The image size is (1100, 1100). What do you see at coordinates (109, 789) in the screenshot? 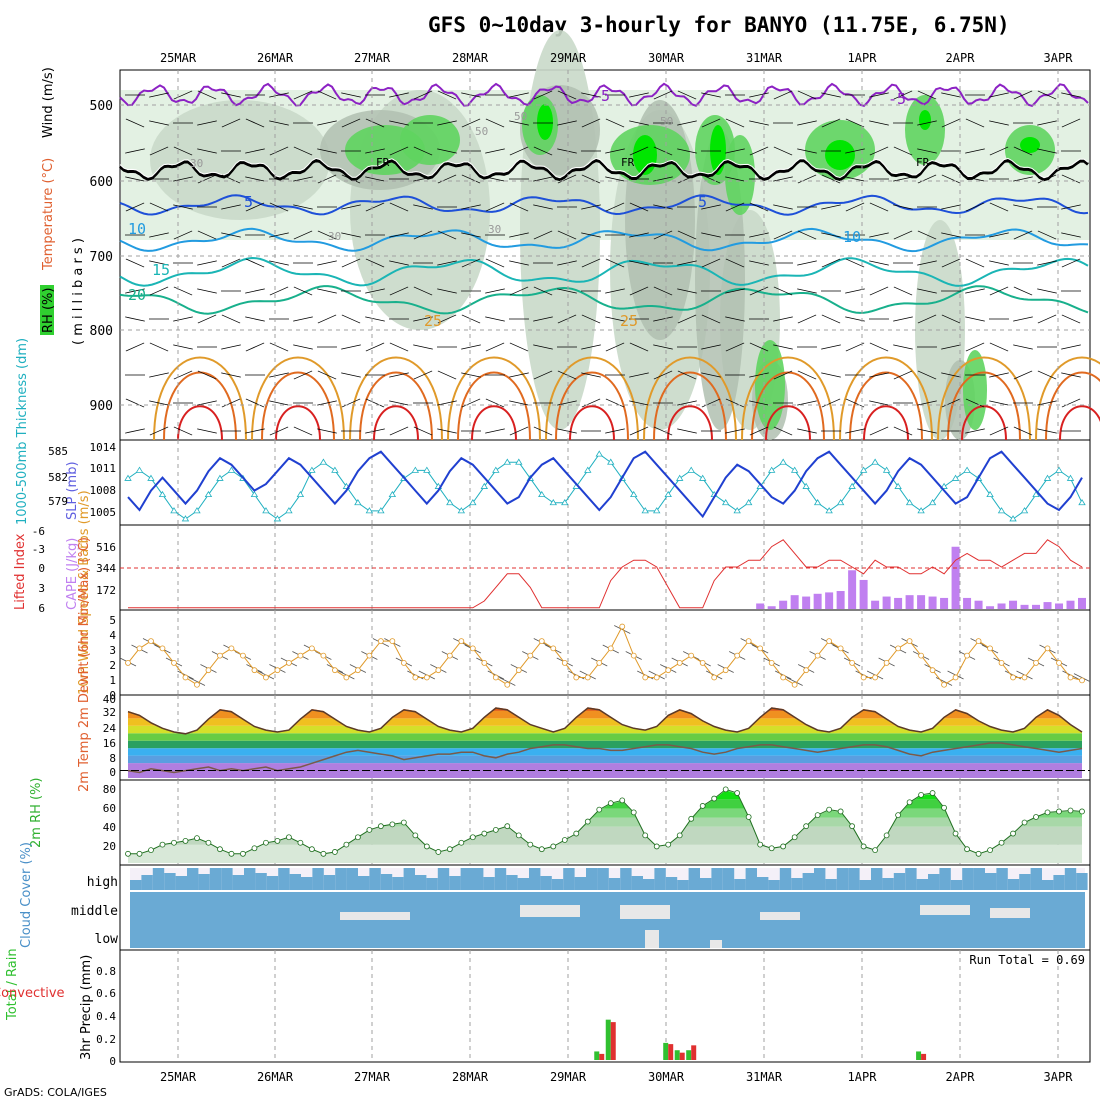
I see `rh2m-tick: 80` at bounding box center [109, 789].